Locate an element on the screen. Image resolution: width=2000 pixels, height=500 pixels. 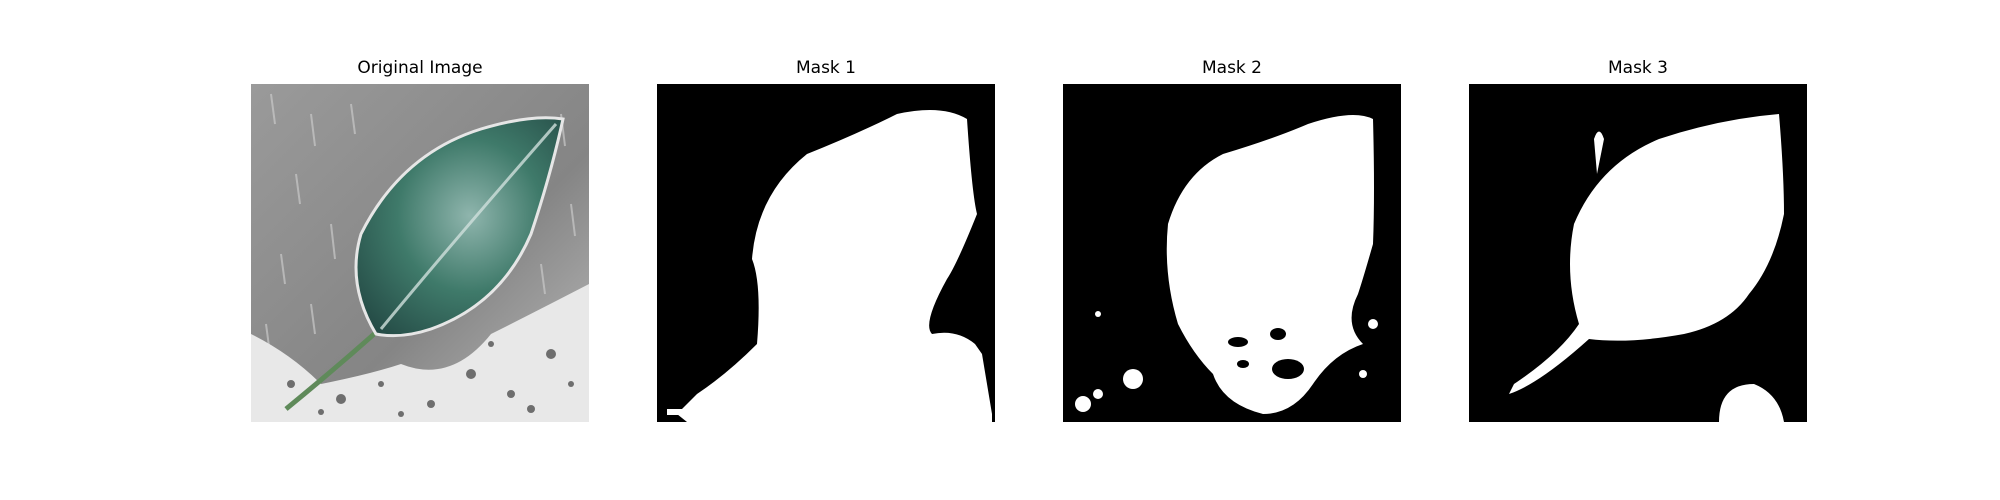
speckle is located at coordinates (430, 379).